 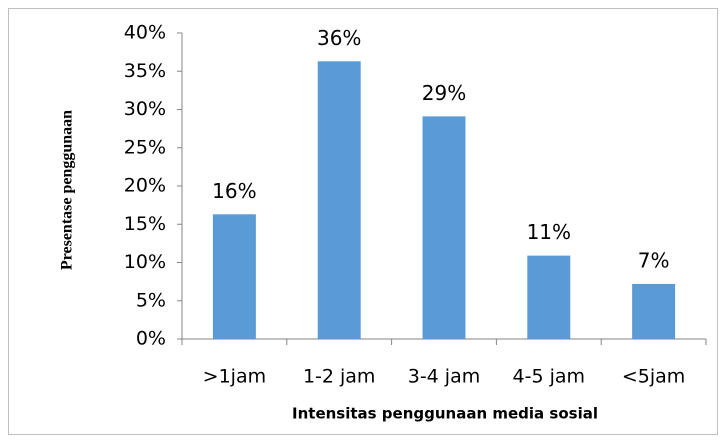 I want to click on x-tick-label: 1-2 jam, so click(x=339, y=377).